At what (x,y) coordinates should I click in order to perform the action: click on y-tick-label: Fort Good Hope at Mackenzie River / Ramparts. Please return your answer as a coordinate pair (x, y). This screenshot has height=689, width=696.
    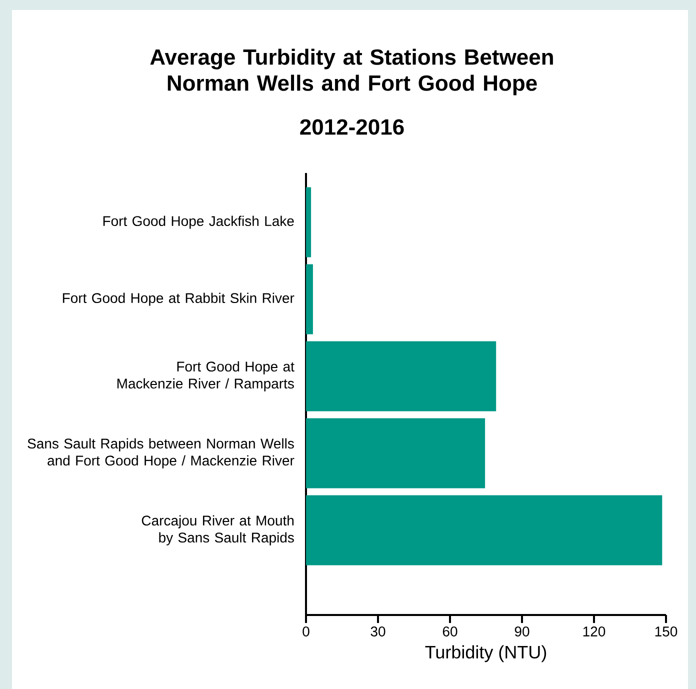
    Looking at the image, I should click on (205, 376).